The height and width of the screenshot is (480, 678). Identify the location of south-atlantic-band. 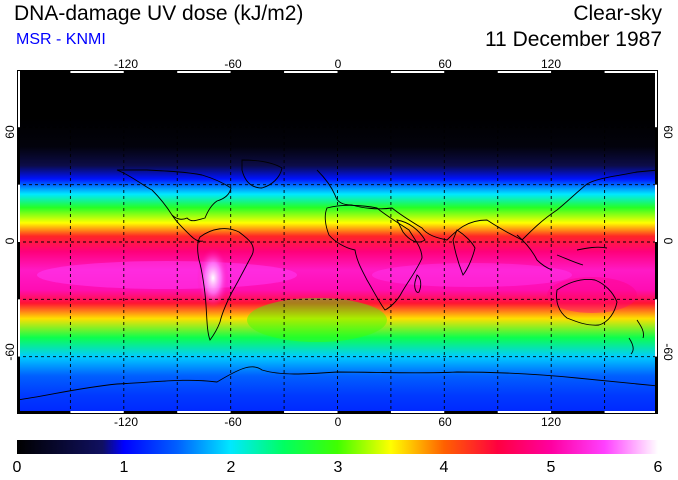
(317, 320).